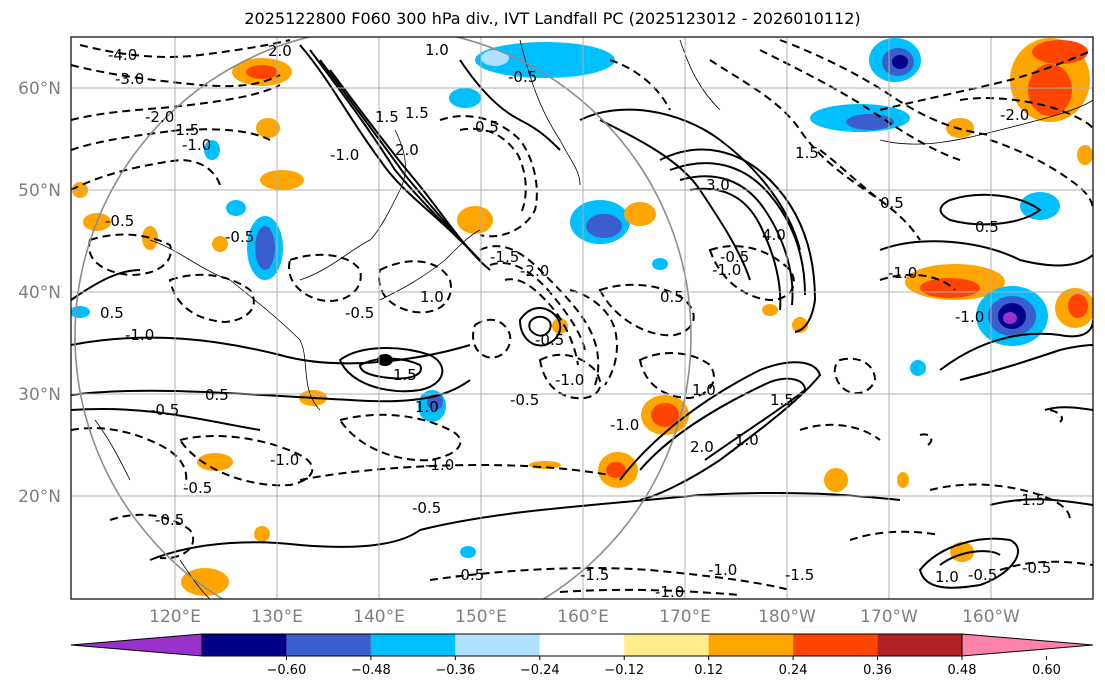 This screenshot has height=692, width=1105. What do you see at coordinates (481, 617) in the screenshot?
I see `lon-label: 150°E` at bounding box center [481, 617].